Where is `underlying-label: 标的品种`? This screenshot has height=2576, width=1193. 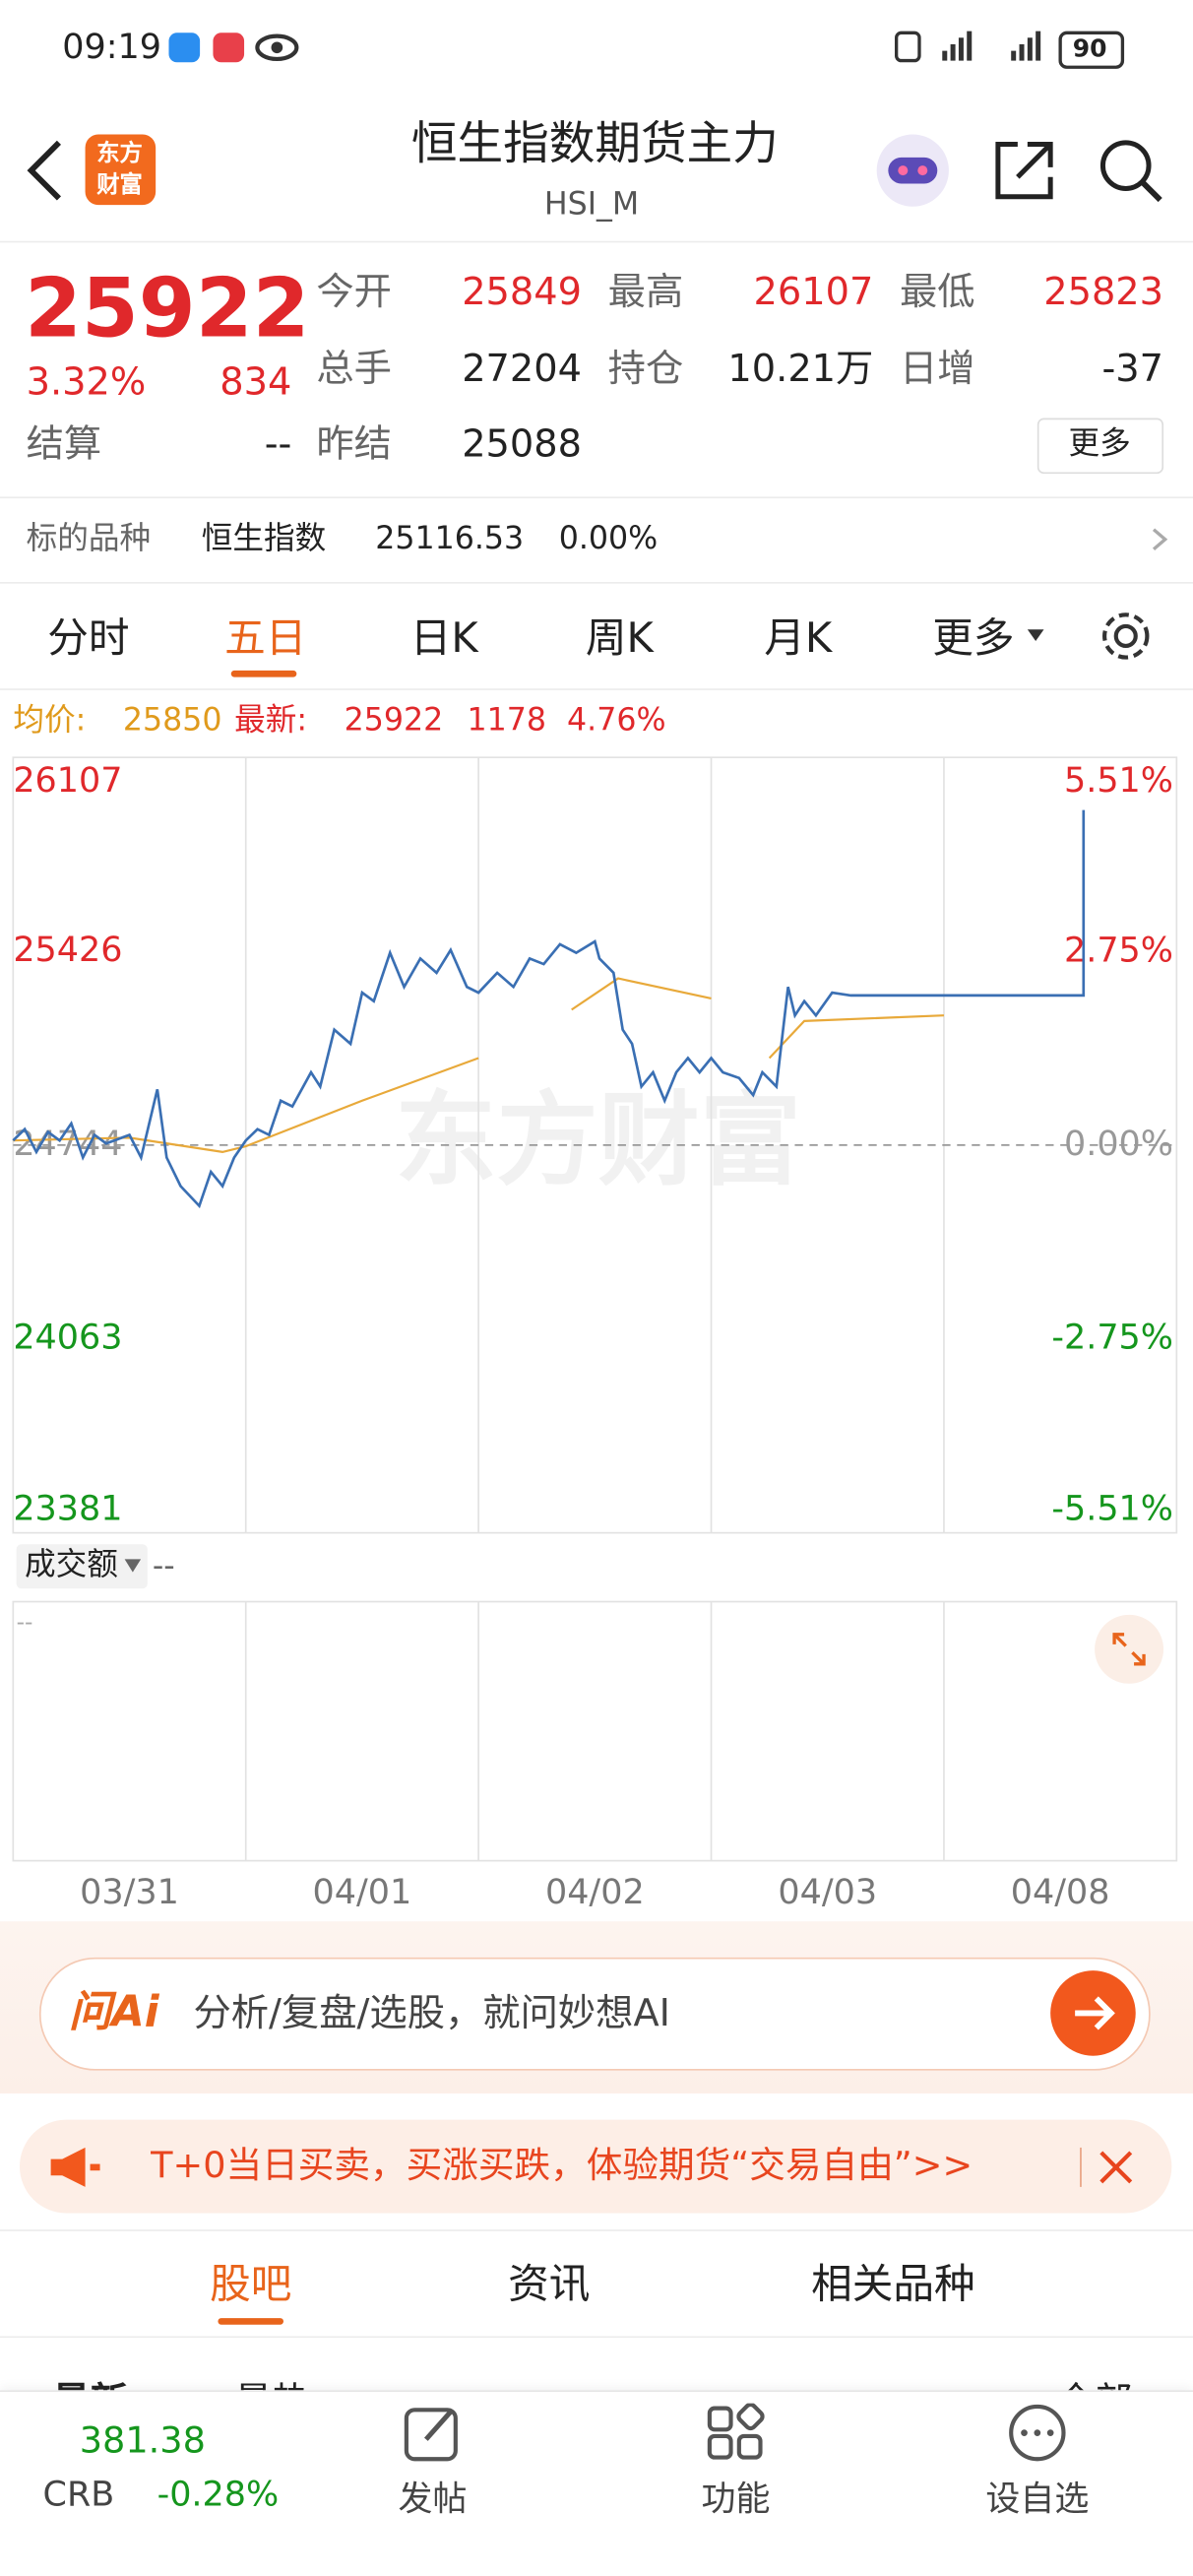 underlying-label: 标的品种 is located at coordinates (89, 538).